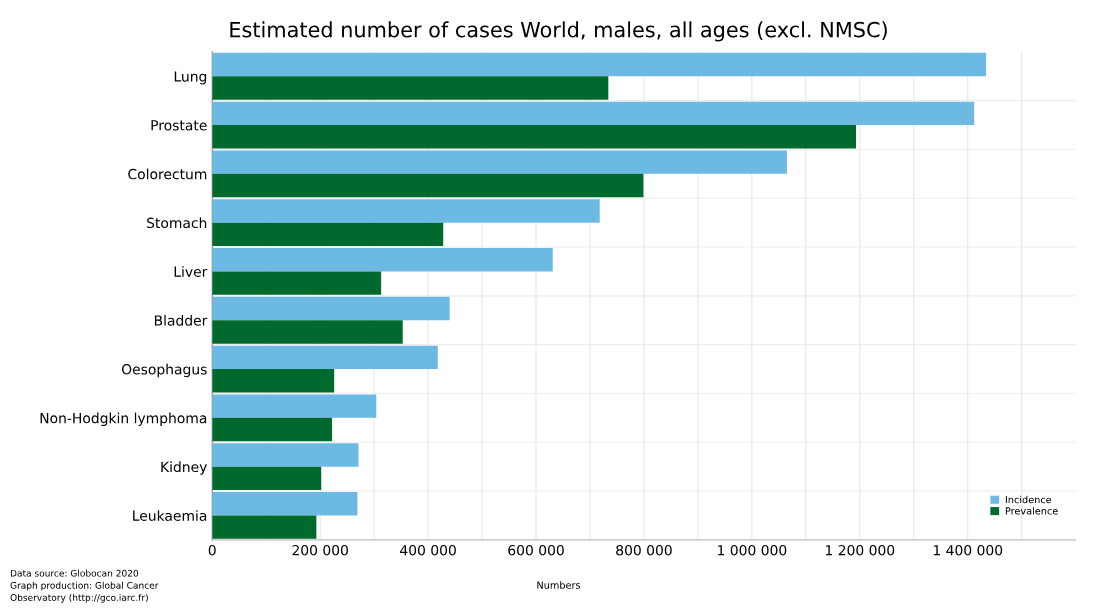 The width and height of the screenshot is (1117, 610). I want to click on x-tick-label: 600 000, so click(536, 550).